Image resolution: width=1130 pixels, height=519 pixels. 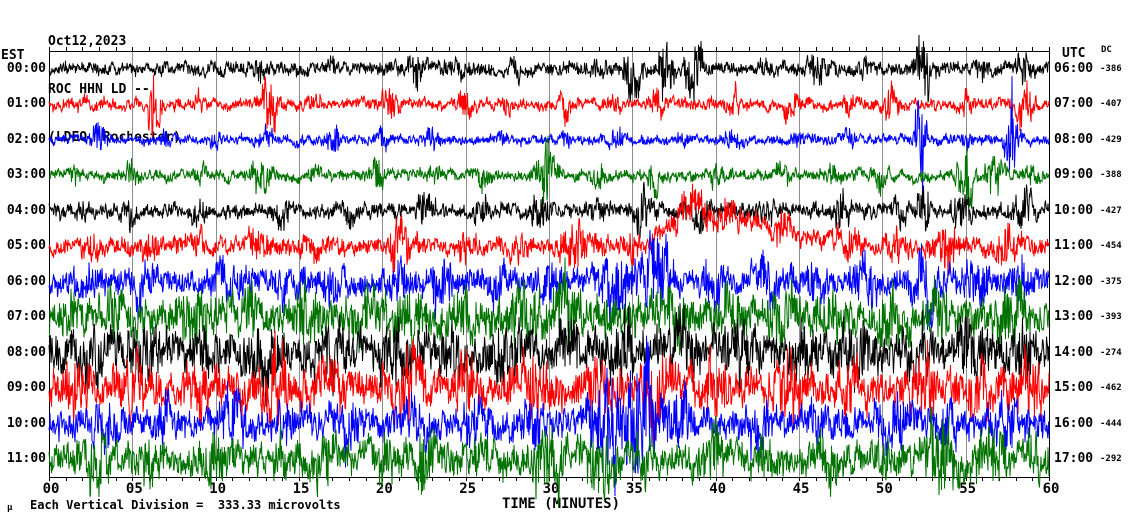 I want to click on est-hour-label: 07:00, so click(x=26, y=317).